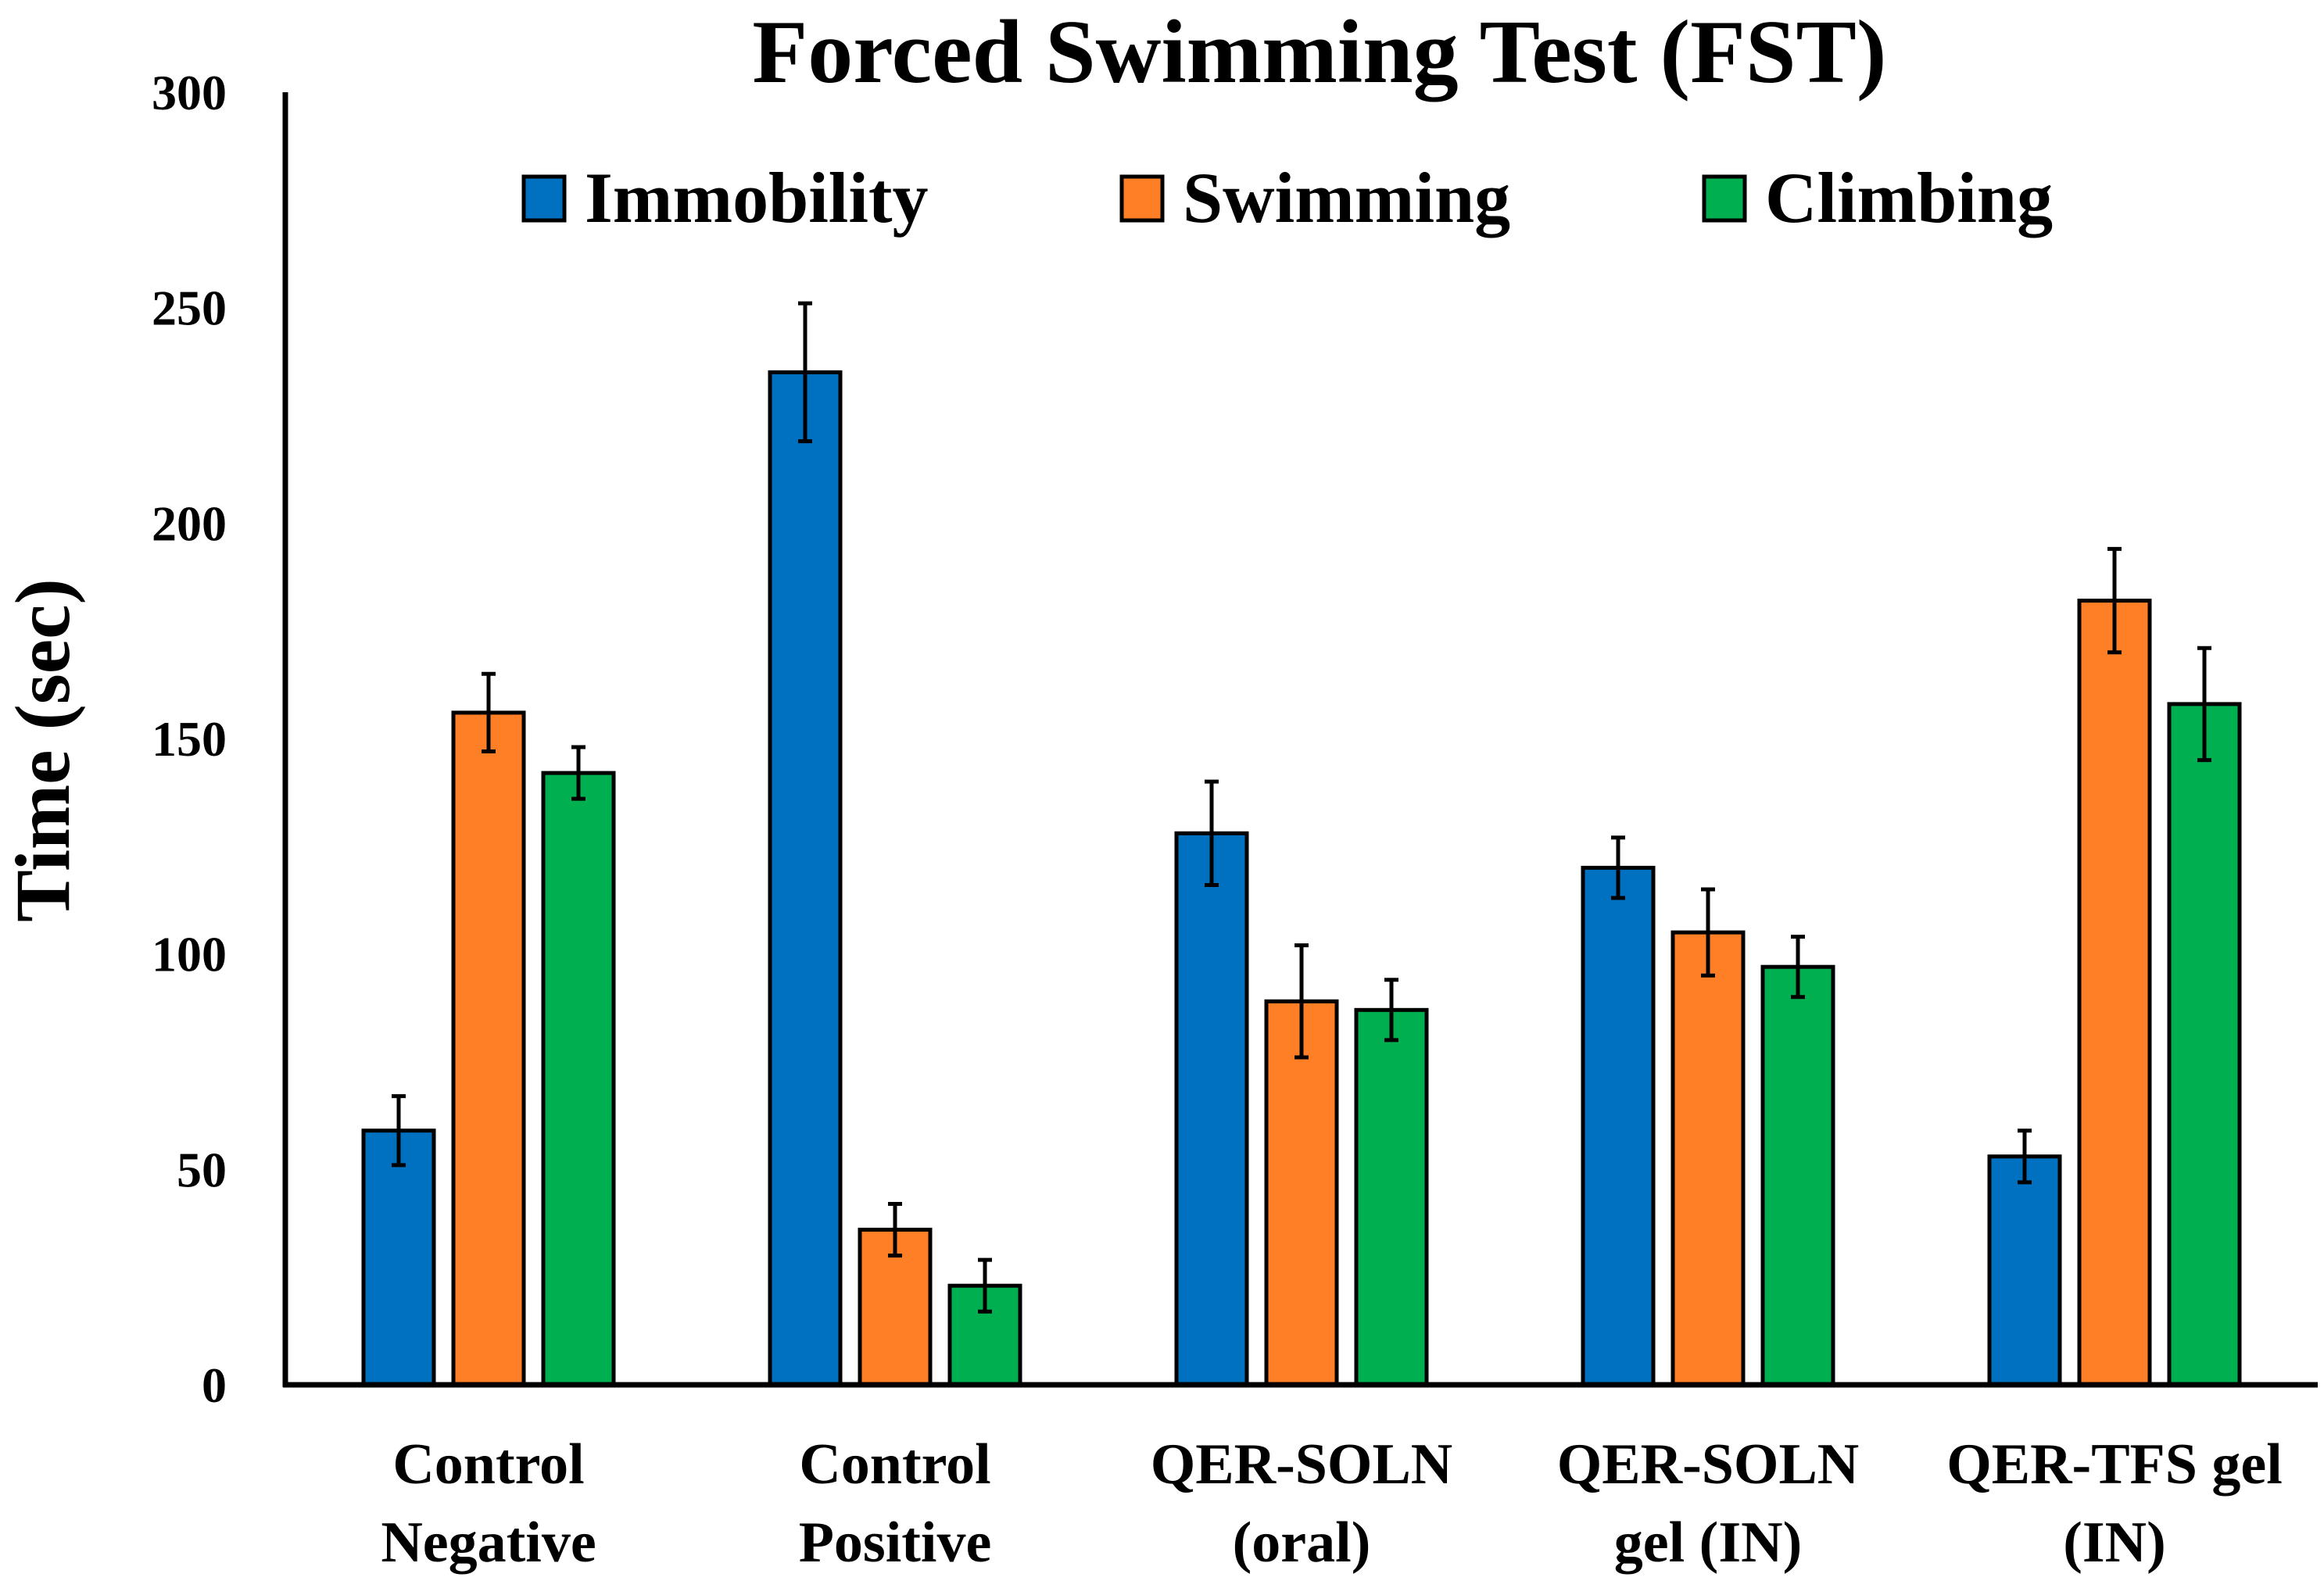 This screenshot has height=1588, width=2324. What do you see at coordinates (43, 750) in the screenshot?
I see `y-axis-label: Time (sec)` at bounding box center [43, 750].